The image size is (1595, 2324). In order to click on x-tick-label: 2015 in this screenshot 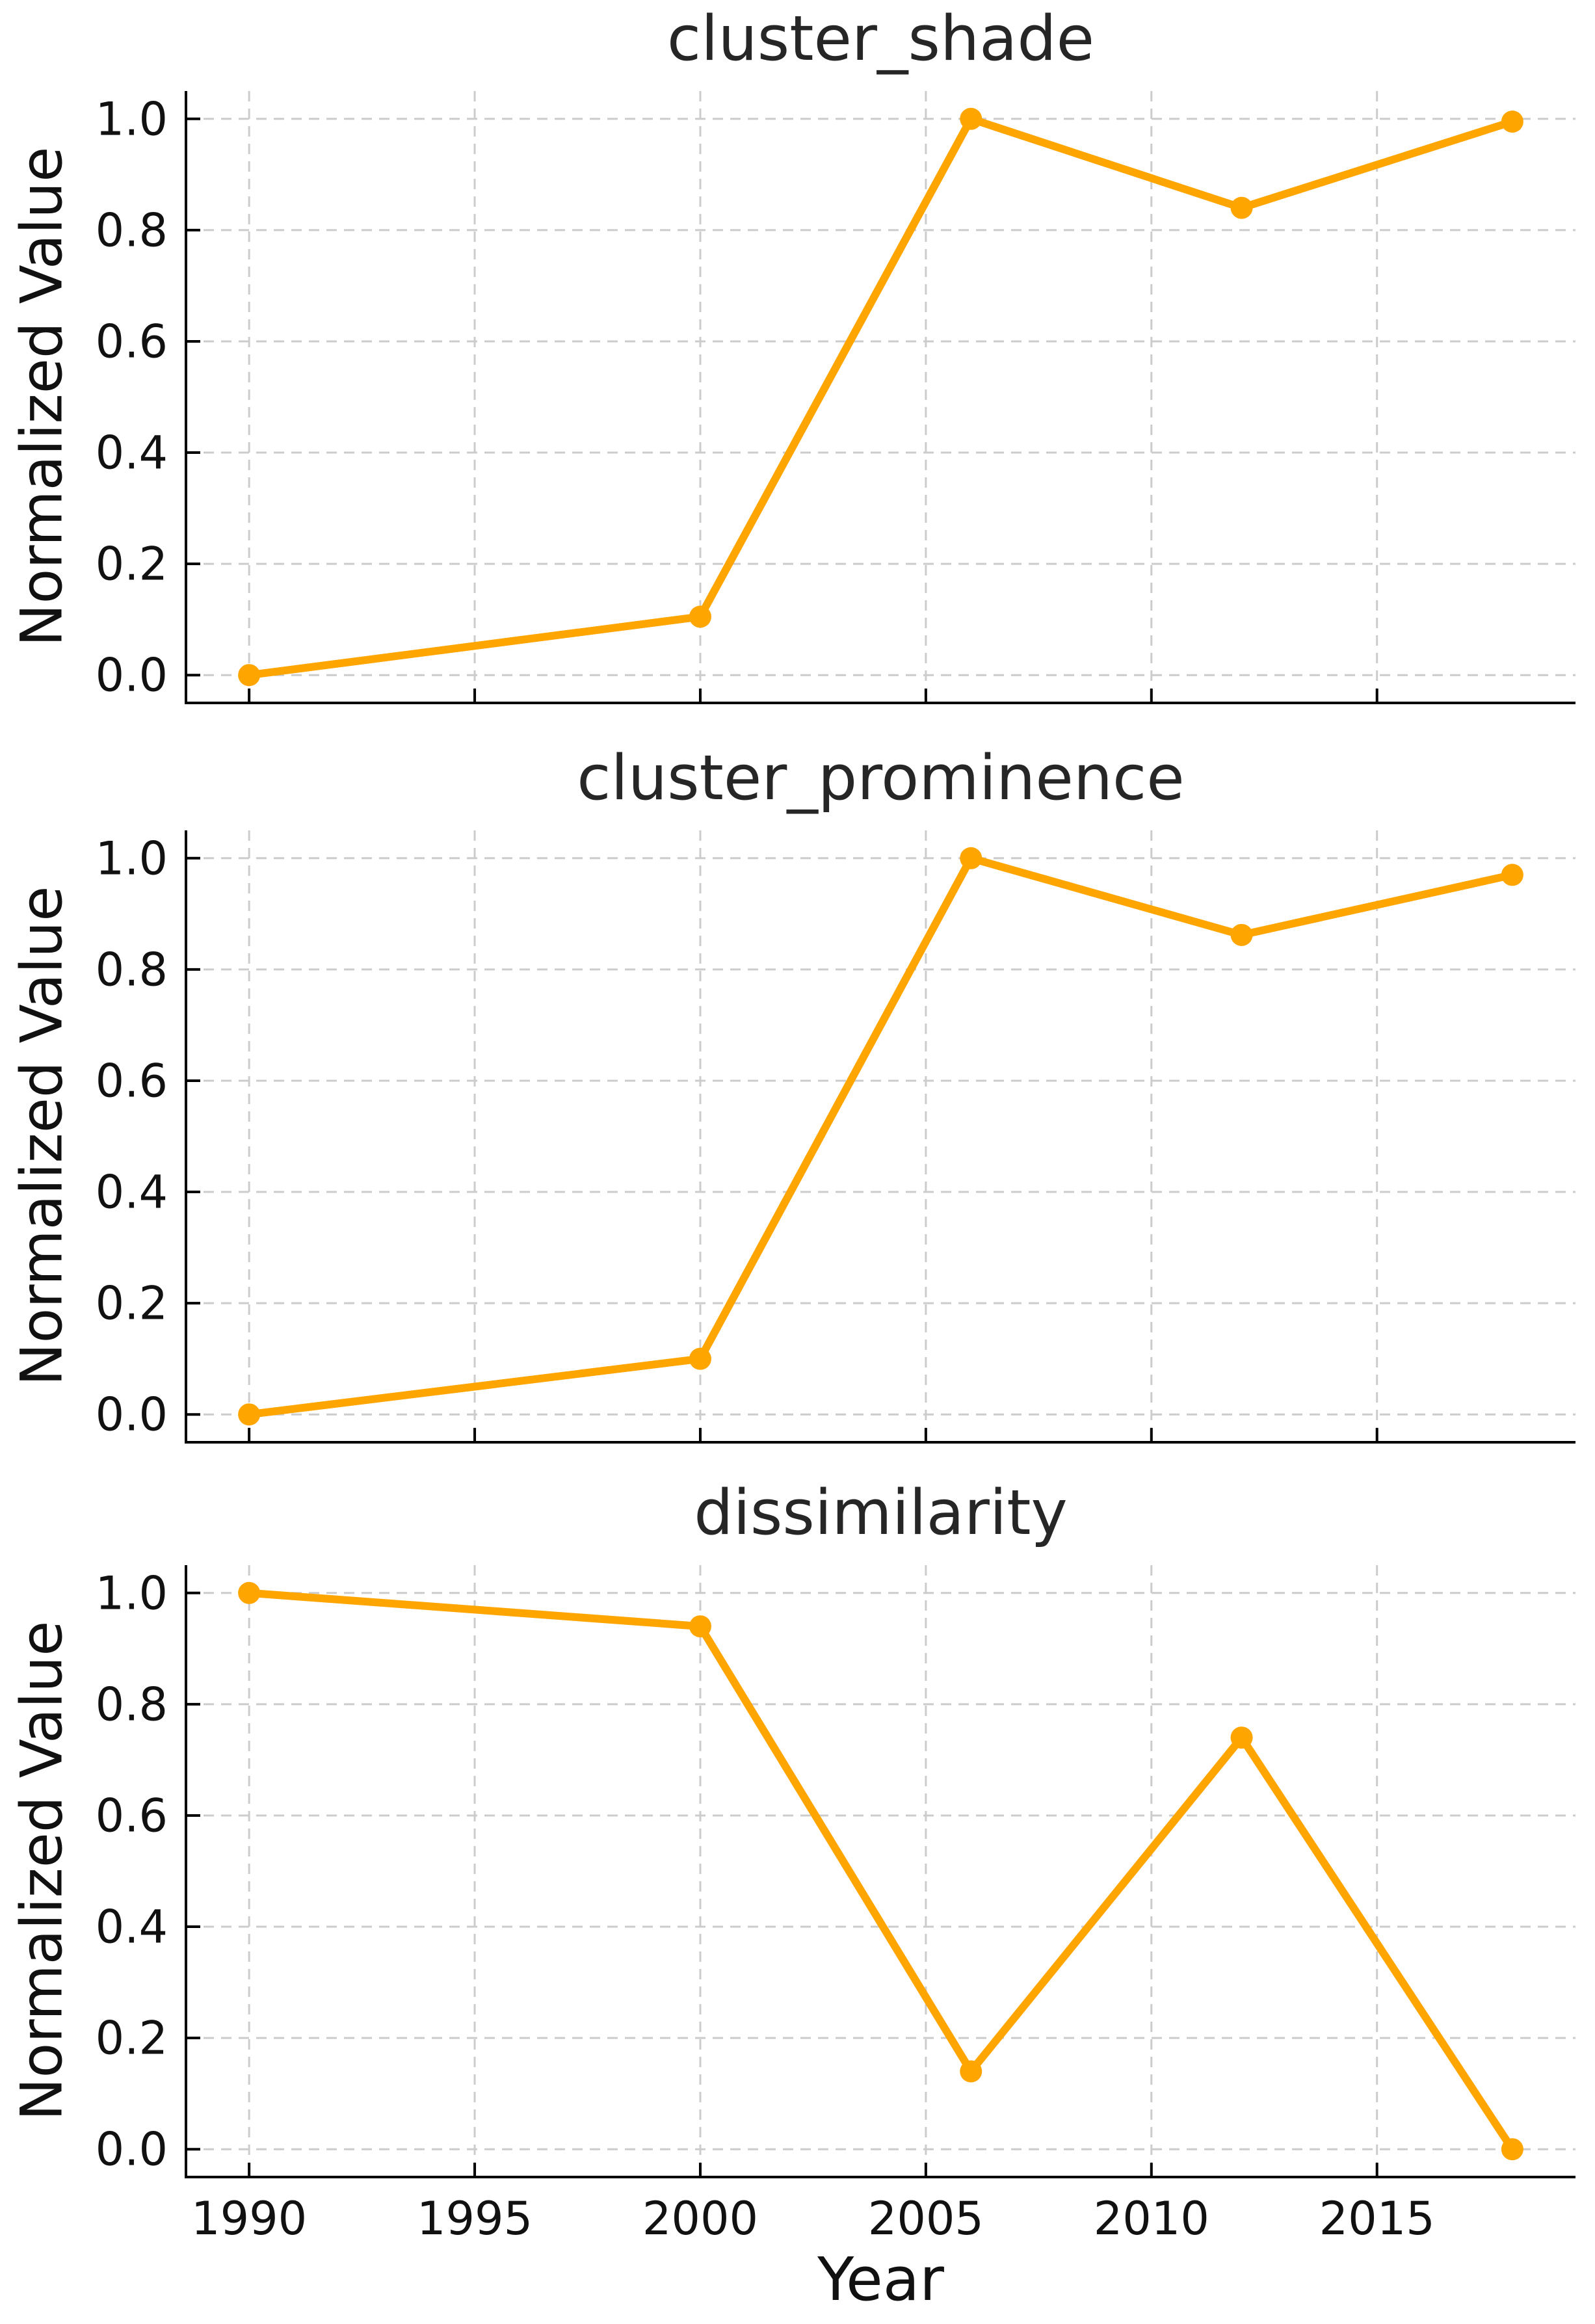, I will do `click(1377, 2218)`.